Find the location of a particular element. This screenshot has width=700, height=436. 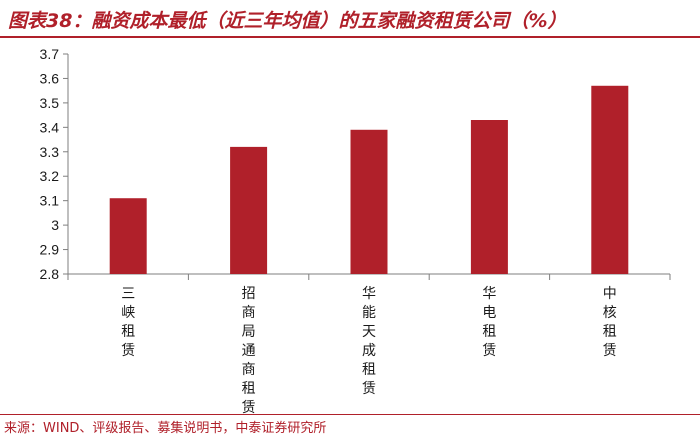

title-rule is located at coordinates (350, 37).